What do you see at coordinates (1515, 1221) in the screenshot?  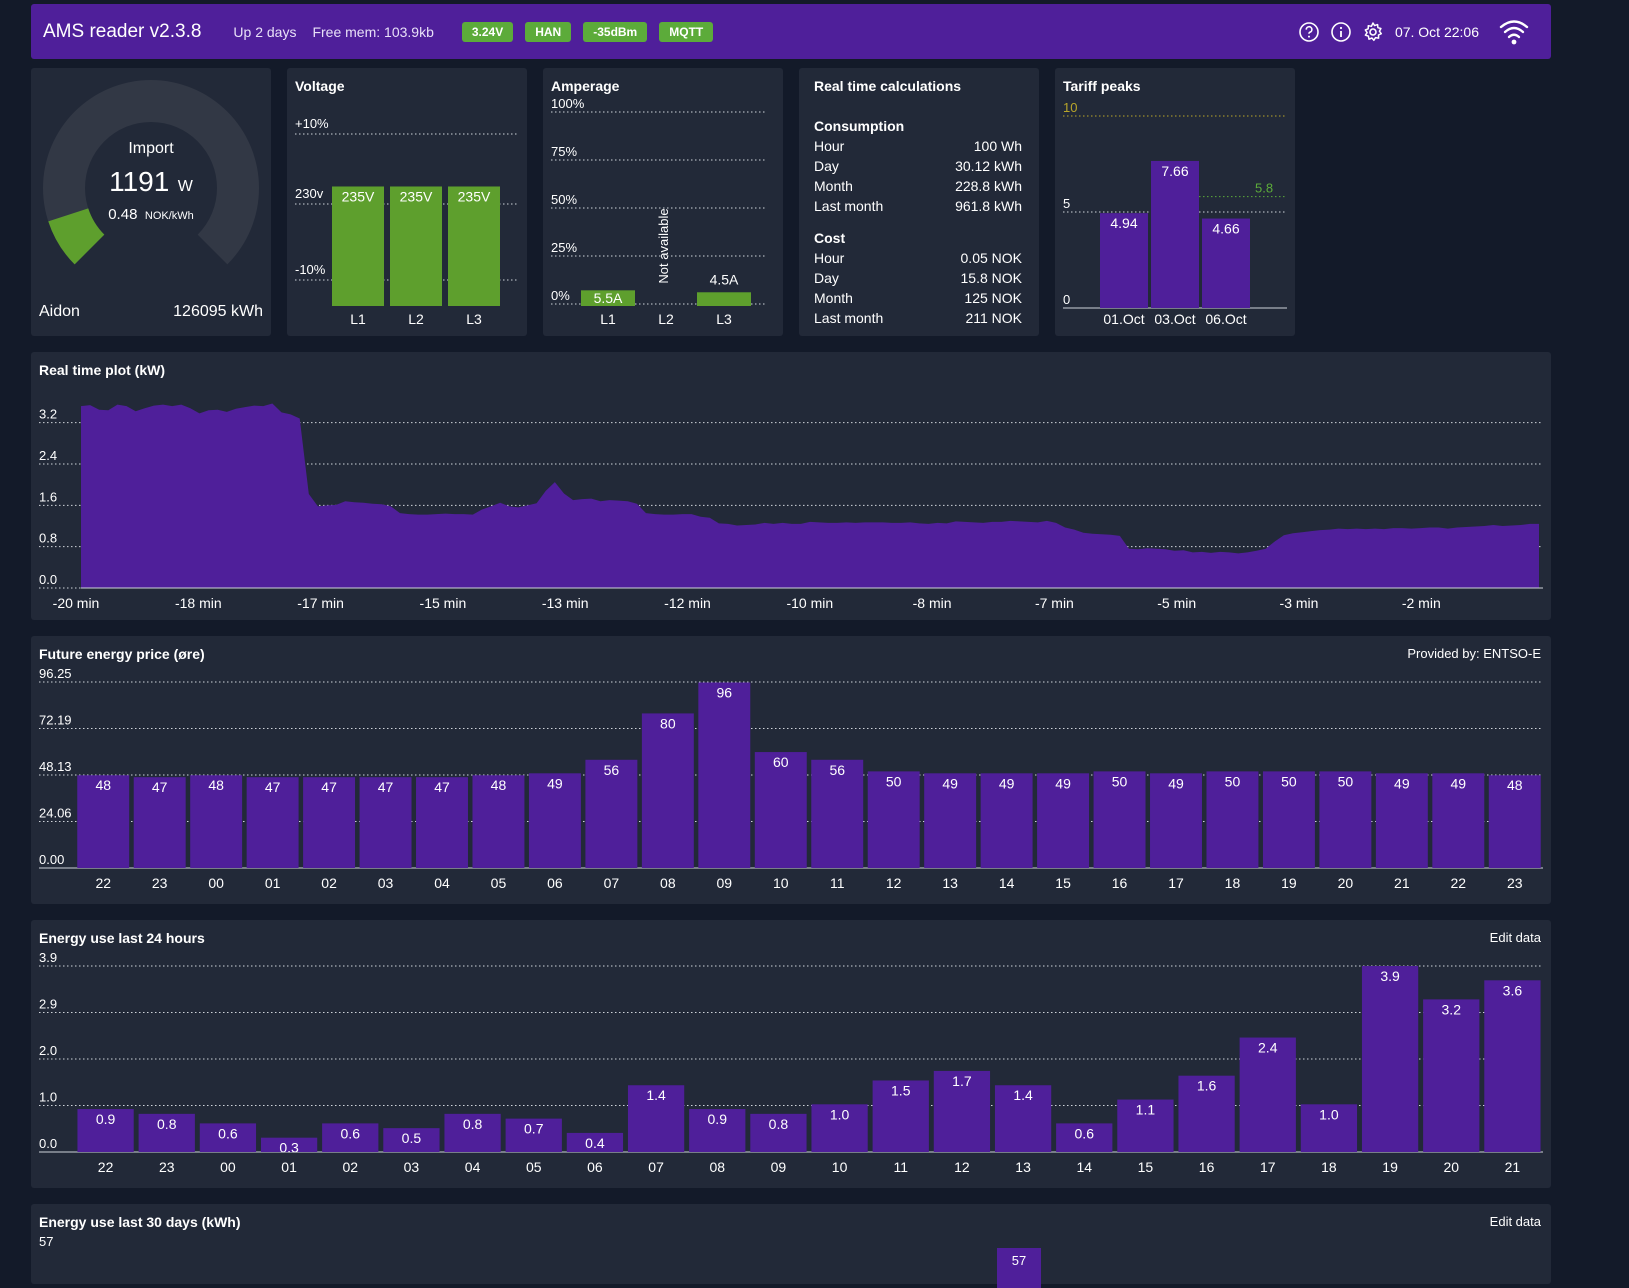 I see `edit-data-link-30d: Edit data` at bounding box center [1515, 1221].